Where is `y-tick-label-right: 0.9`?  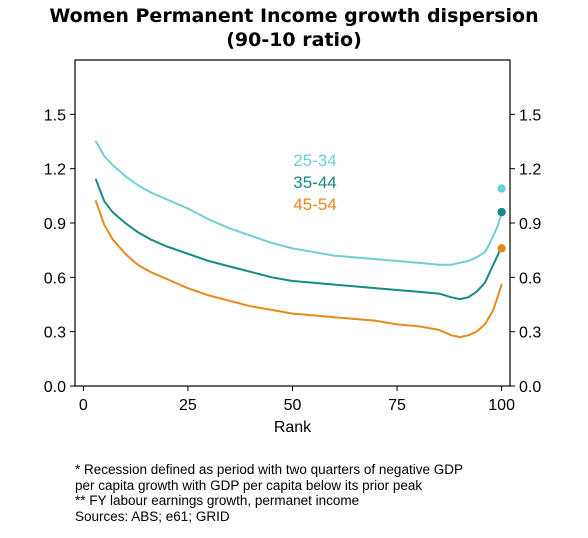
y-tick-label-right: 0.9 is located at coordinates (530, 224).